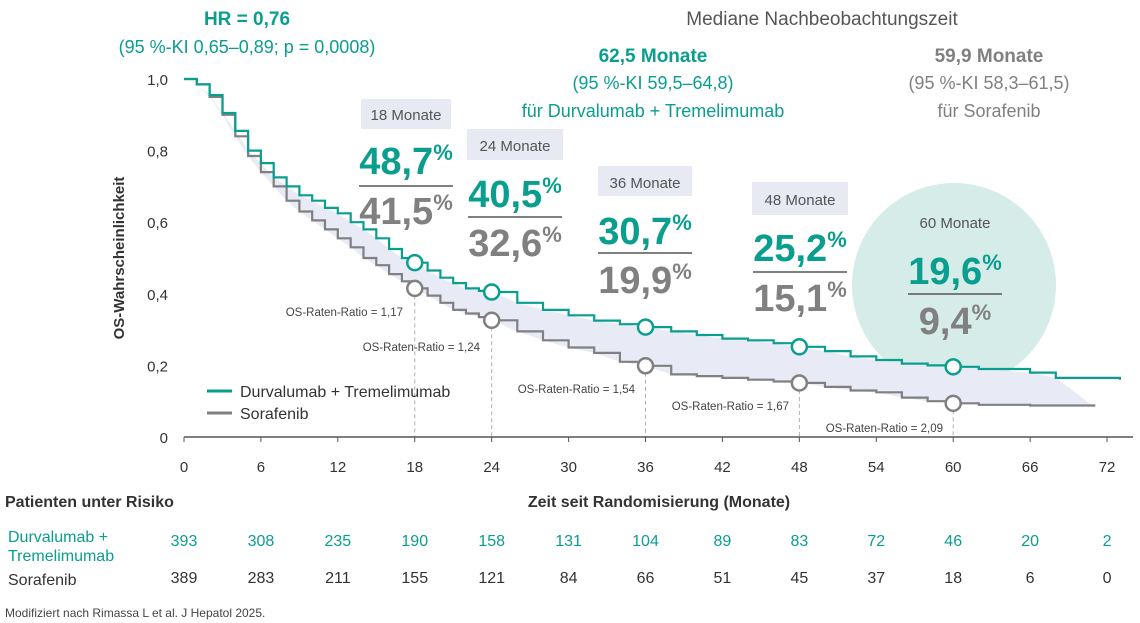  What do you see at coordinates (953, 541) in the screenshot?
I see `risk-value-durva-60: 46` at bounding box center [953, 541].